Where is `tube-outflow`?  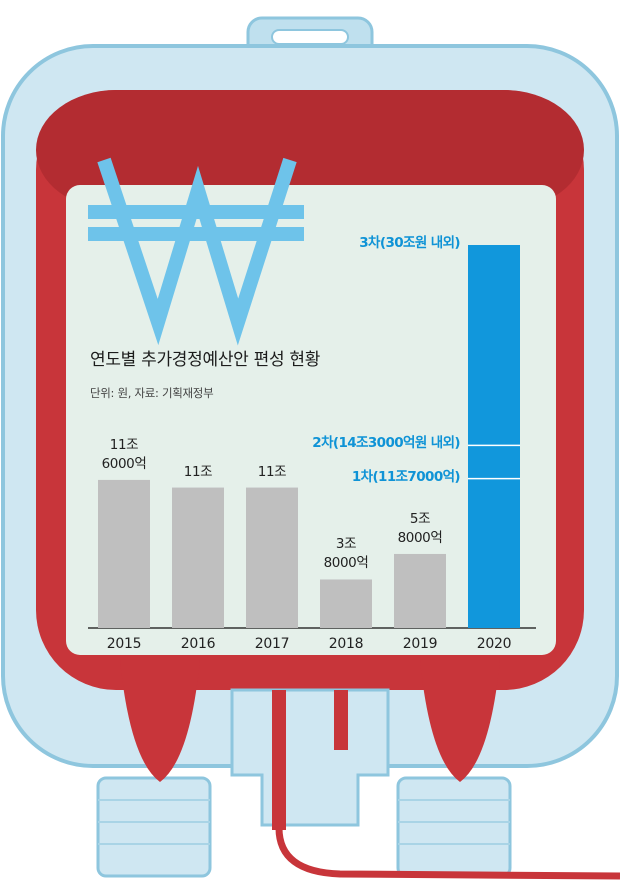 tube-outflow is located at coordinates (447, 853).